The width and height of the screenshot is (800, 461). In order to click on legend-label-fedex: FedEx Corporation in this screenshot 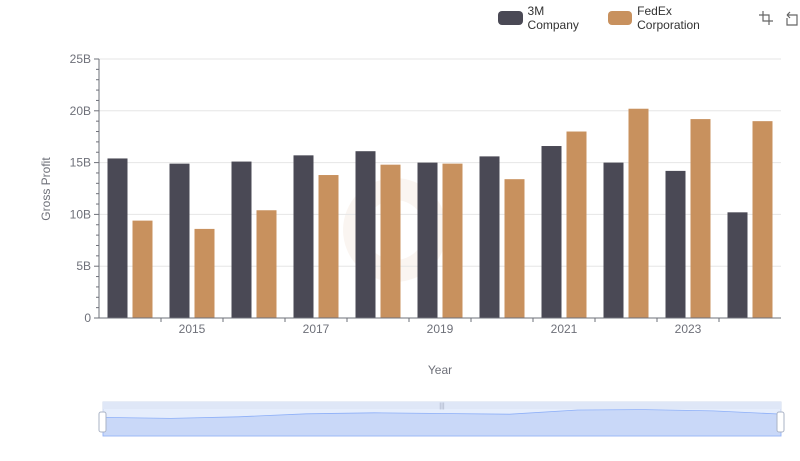, I will do `click(668, 18)`.